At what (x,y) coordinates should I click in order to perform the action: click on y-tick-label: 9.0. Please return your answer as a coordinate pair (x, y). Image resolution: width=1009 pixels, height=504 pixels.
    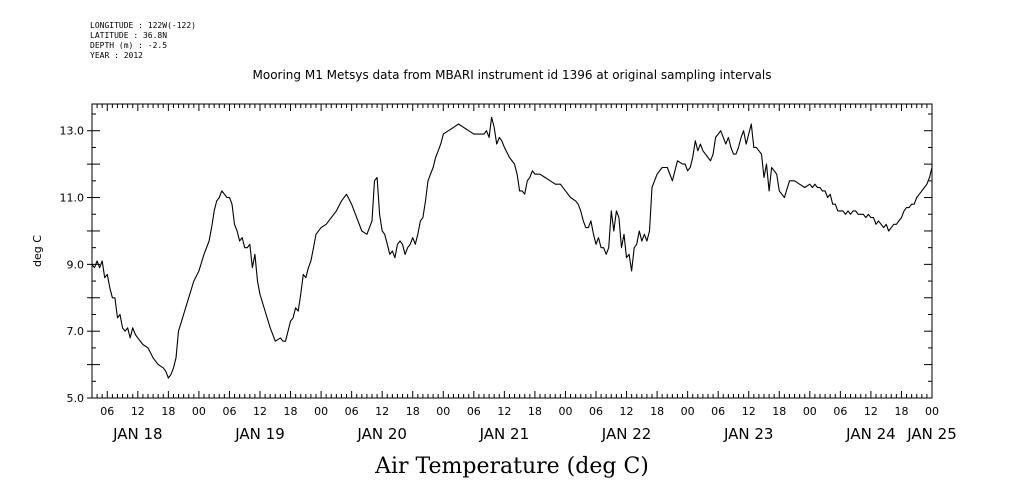
    Looking at the image, I should click on (76, 264).